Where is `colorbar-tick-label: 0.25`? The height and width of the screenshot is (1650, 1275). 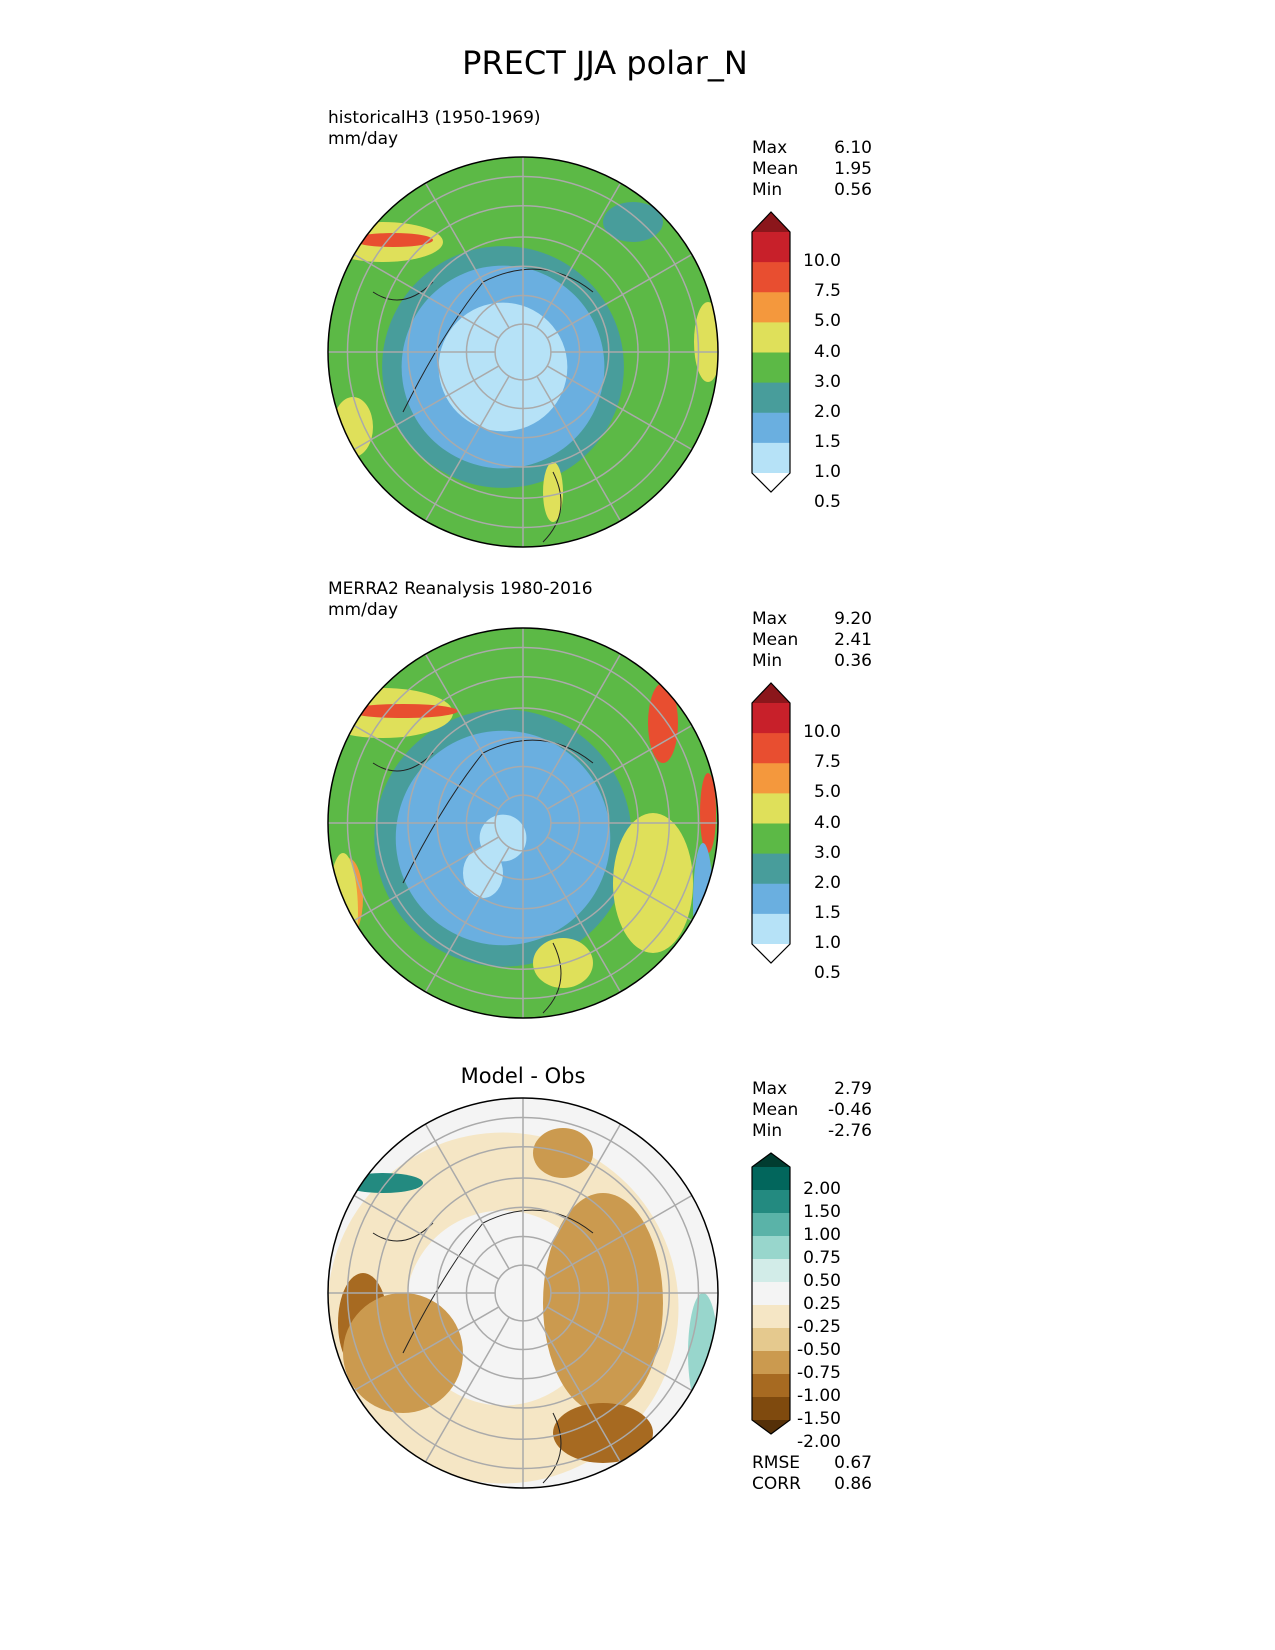 colorbar-tick-label: 0.25 is located at coordinates (822, 1304).